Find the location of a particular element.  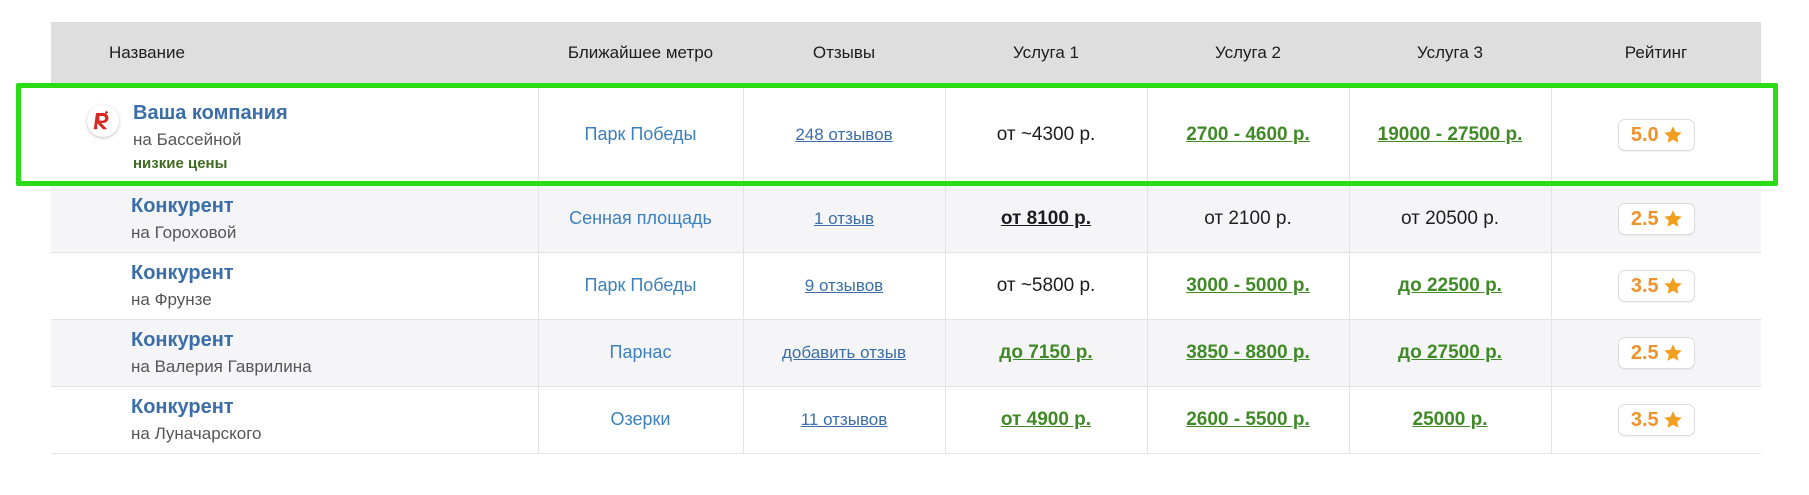

cell-reviews: 248 отзывов is located at coordinates (843, 135).